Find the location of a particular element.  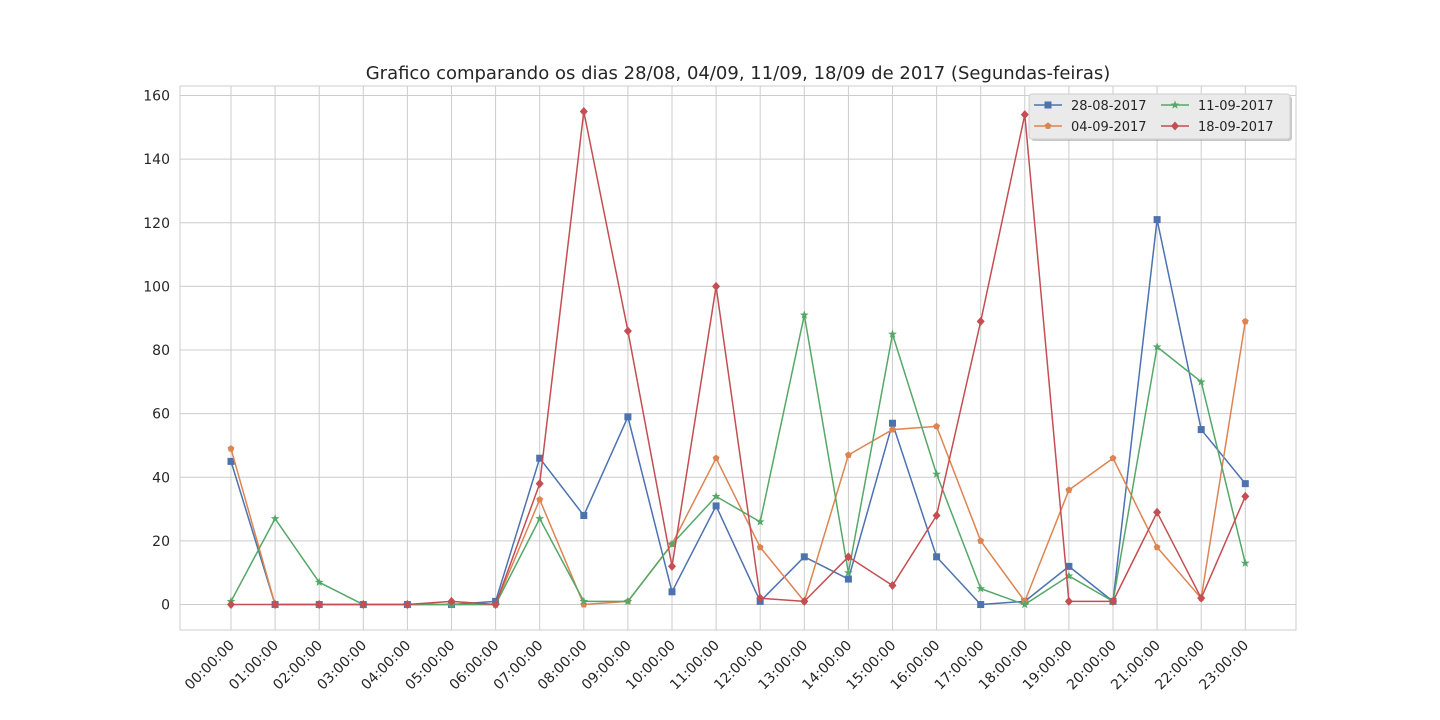

legend-label: 11-09-2017 is located at coordinates (1236, 106).